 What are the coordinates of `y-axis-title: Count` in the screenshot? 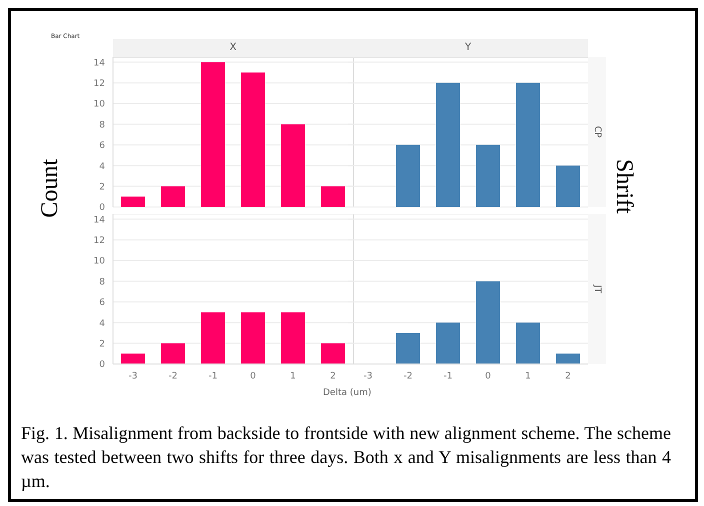 It's located at (50, 188).